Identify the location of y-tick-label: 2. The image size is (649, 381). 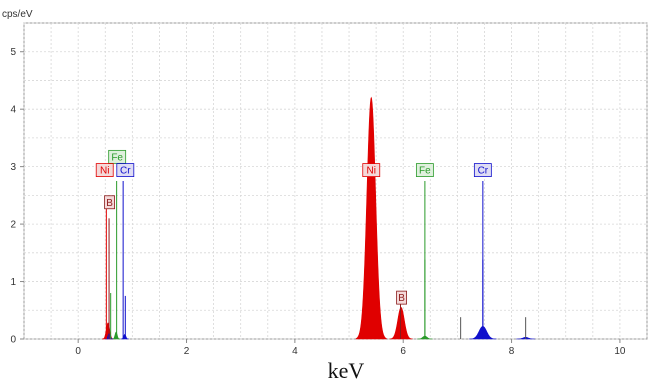
(13, 225).